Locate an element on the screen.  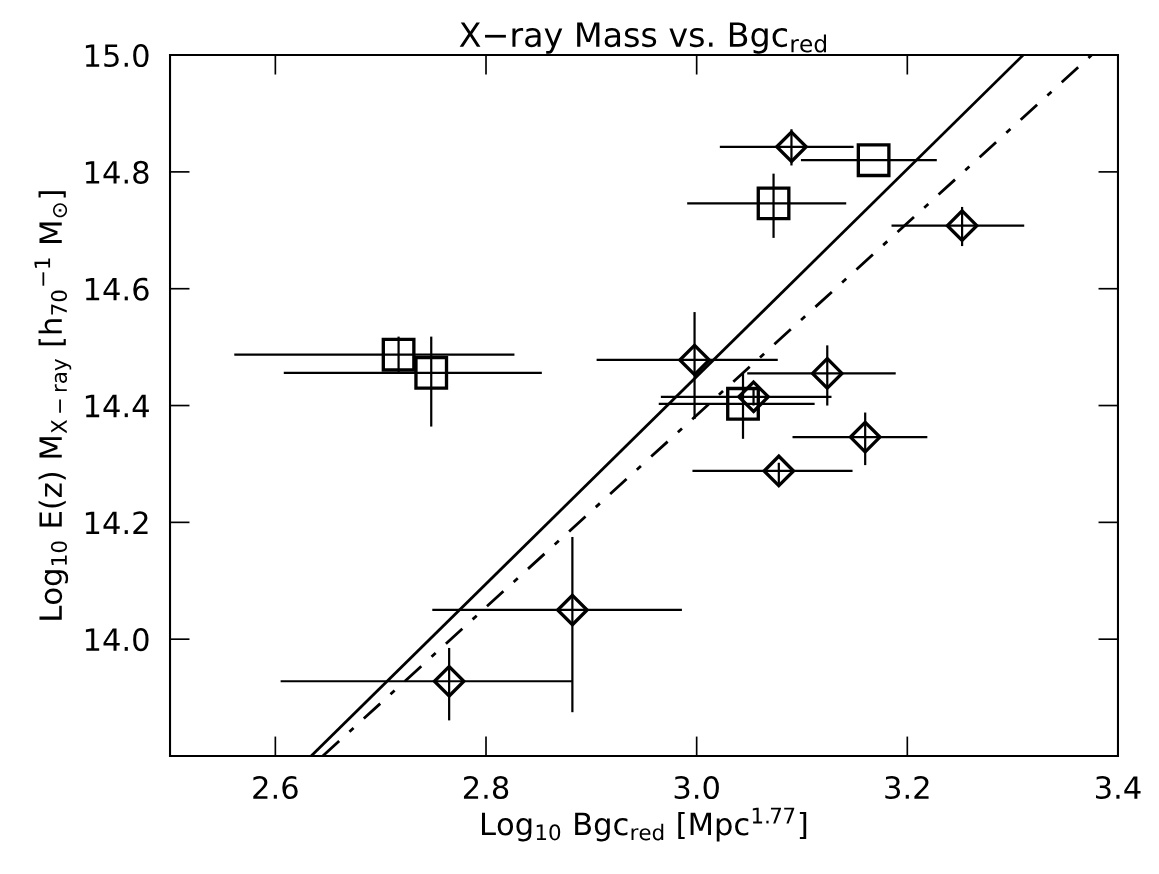
y-tick-label: 14.0 is located at coordinates (117, 640).